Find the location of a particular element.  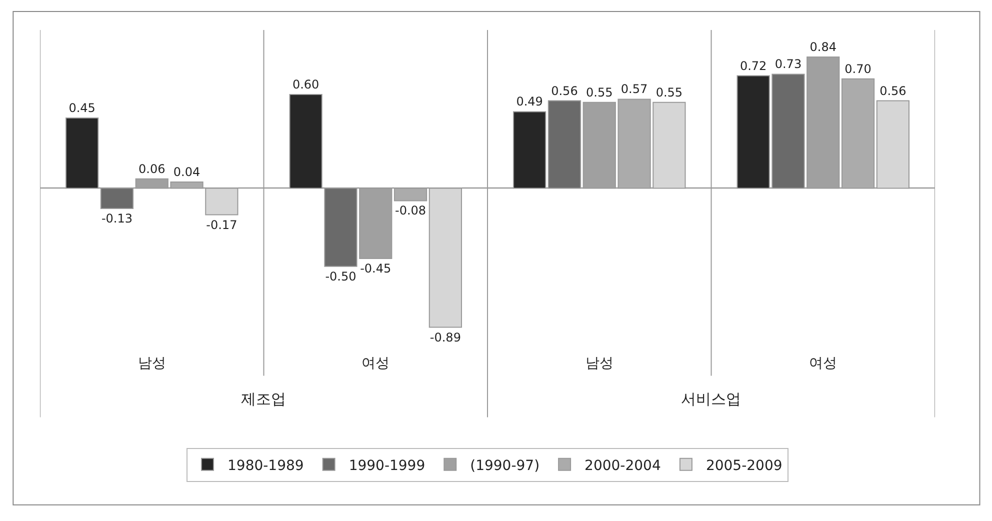

data-label: -0.50 is located at coordinates (340, 276).